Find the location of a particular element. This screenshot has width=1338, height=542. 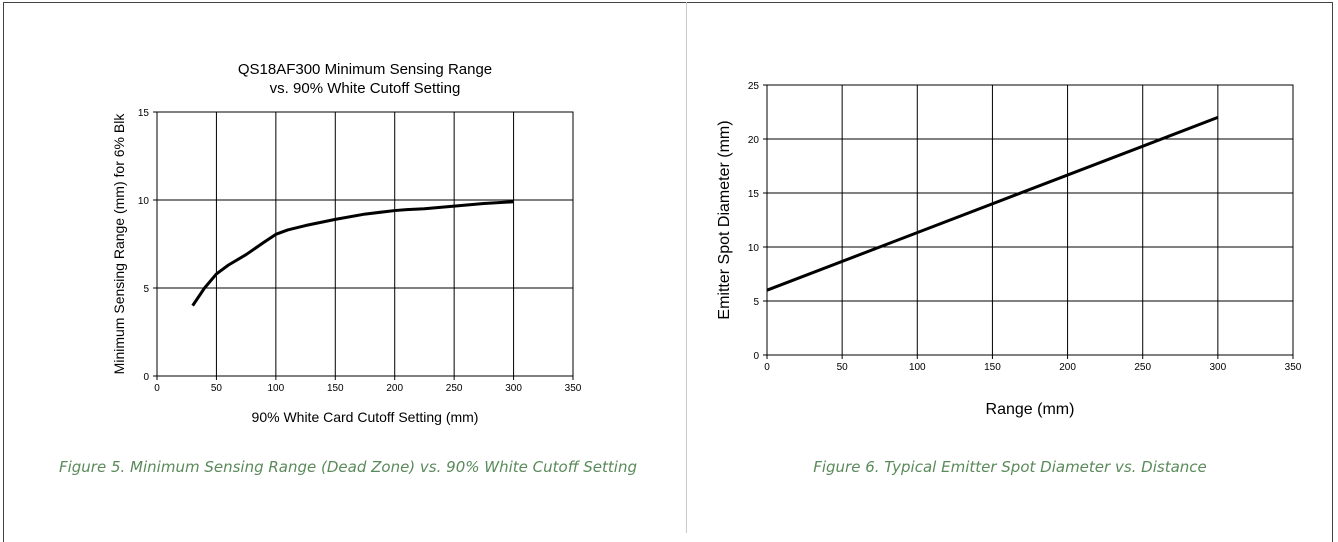

x-axis-label: 90% White Card Cutoff Setting (mm) is located at coordinates (365, 417).